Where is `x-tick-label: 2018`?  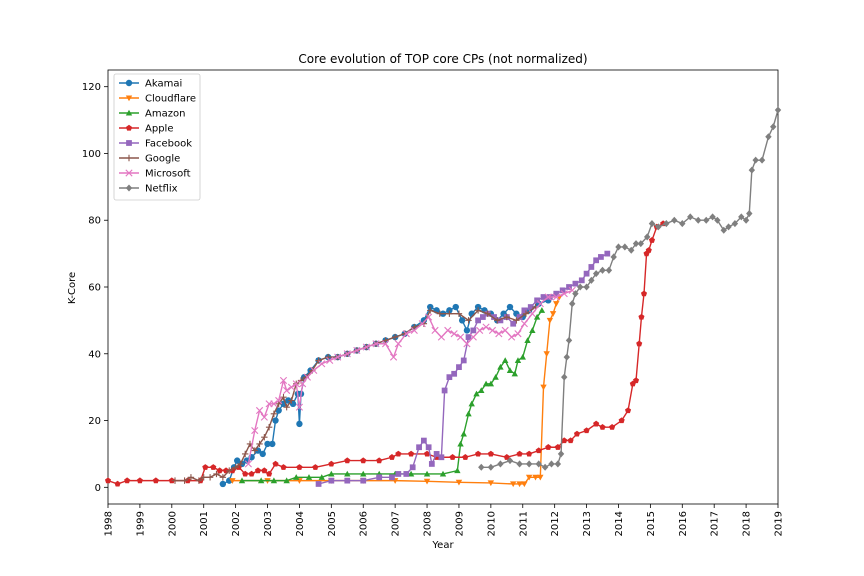 x-tick-label: 2018 is located at coordinates (747, 523).